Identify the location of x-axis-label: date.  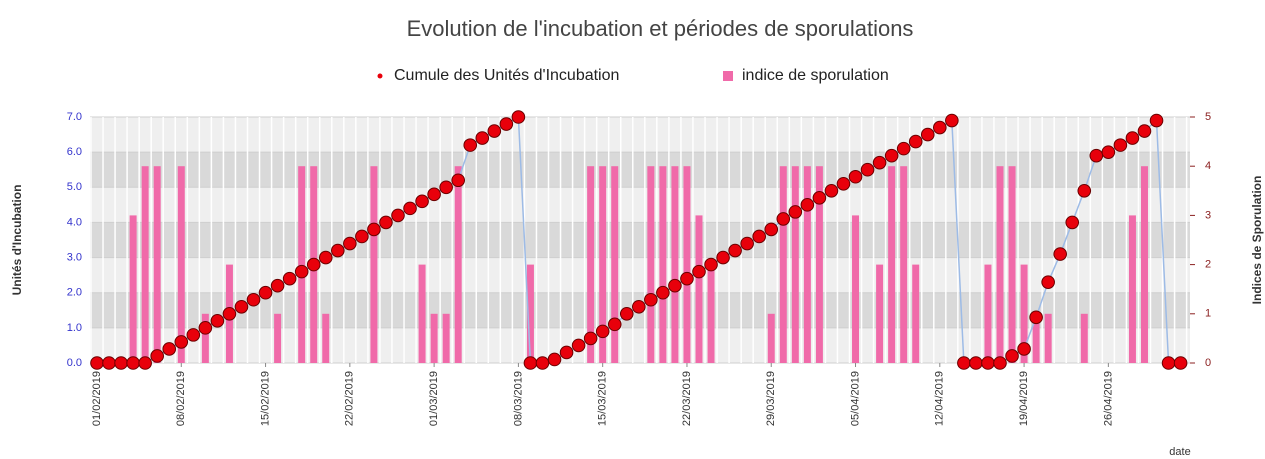
(1179, 452).